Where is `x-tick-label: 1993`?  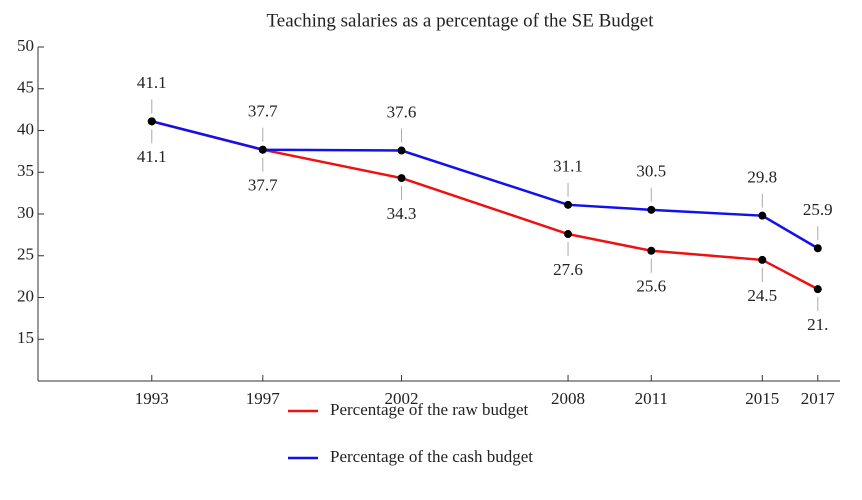 x-tick-label: 1993 is located at coordinates (152, 398).